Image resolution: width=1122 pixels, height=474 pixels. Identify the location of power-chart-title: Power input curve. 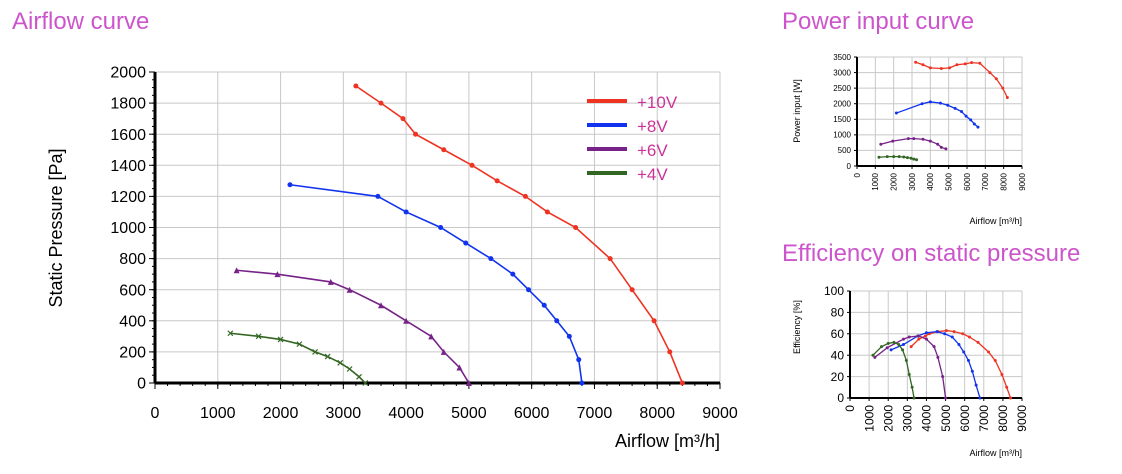
(878, 21).